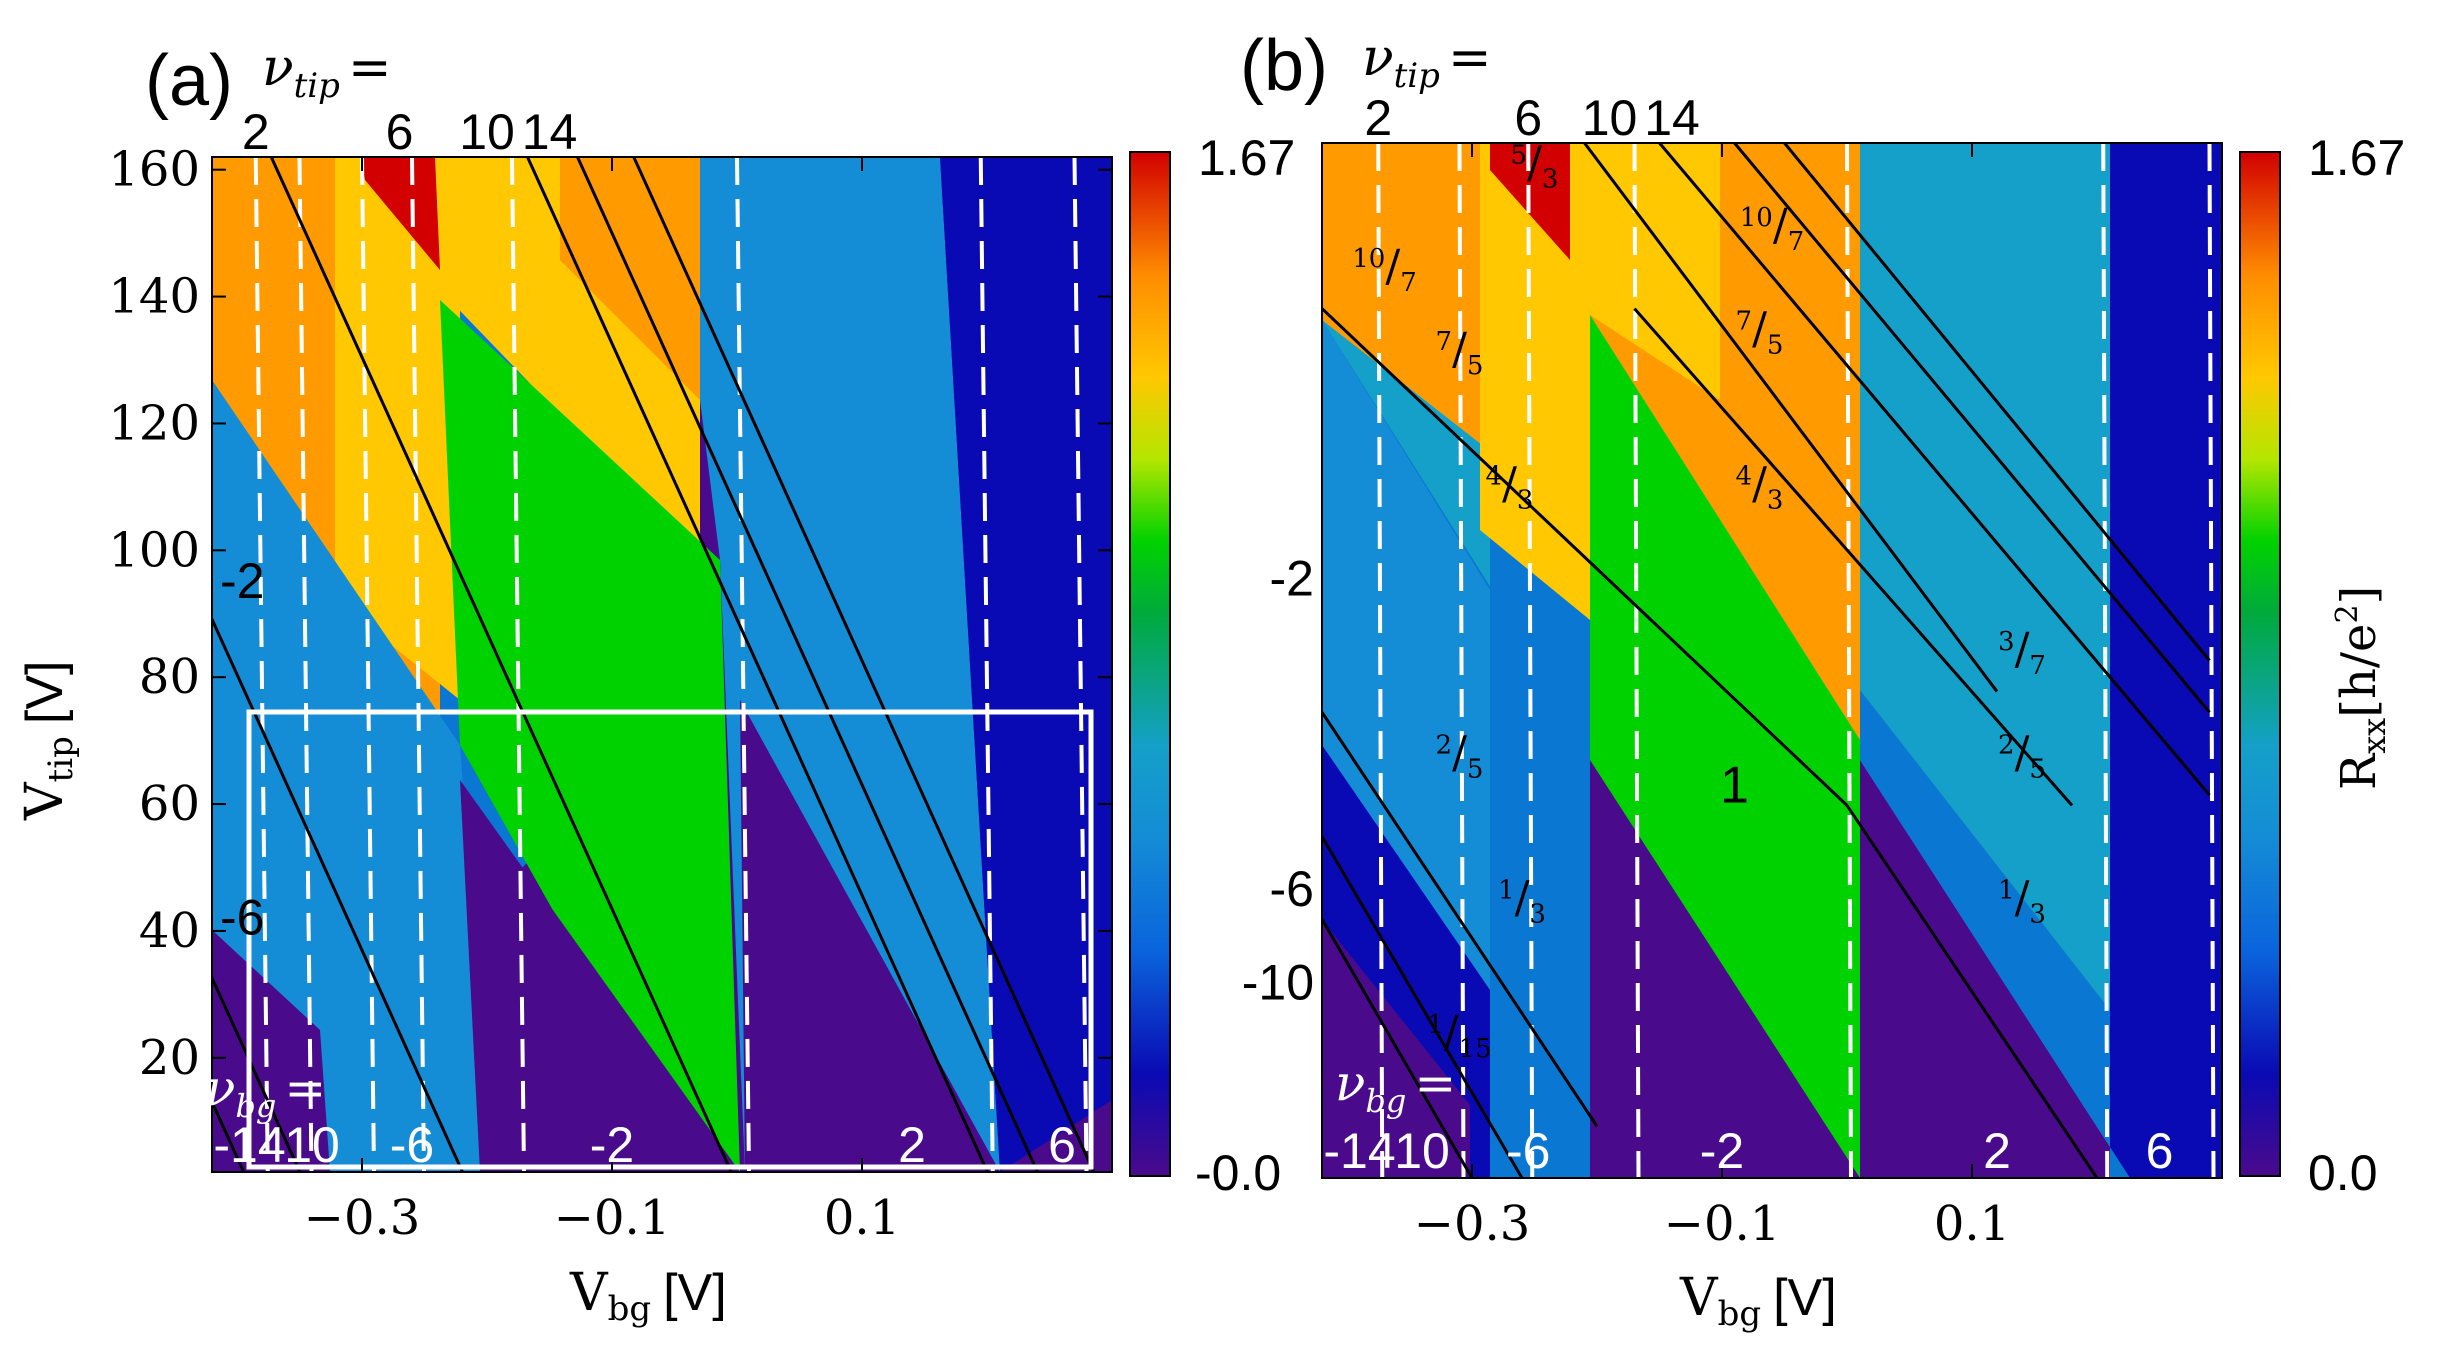  Describe the element at coordinates (630, 278) in the screenshot. I see `region-a-orange-right` at that location.